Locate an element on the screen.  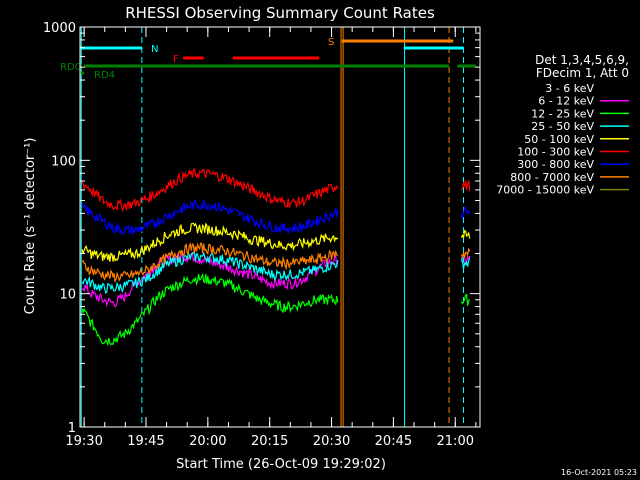
x-tick-label: 19:45 is located at coordinates (145, 441).